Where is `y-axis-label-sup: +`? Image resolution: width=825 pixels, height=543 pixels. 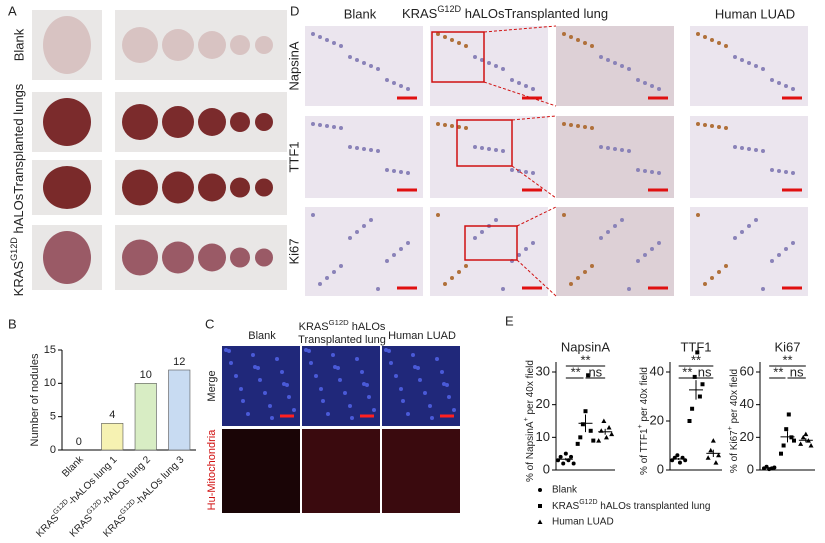
y-axis-label-sup: + is located at coordinates (640, 426).